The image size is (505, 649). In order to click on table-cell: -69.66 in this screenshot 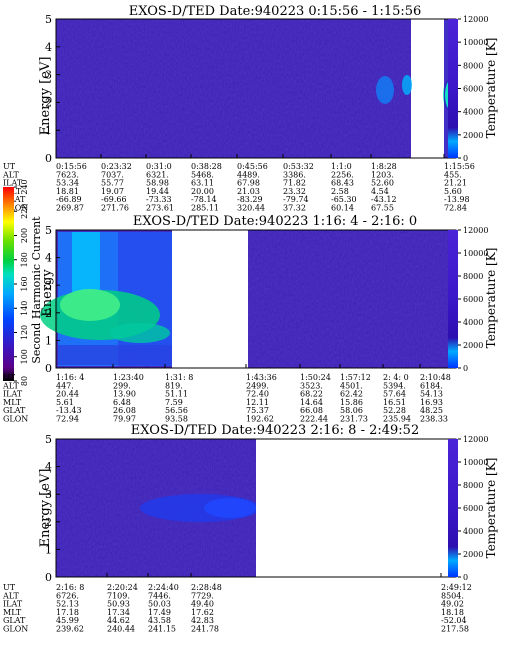, I will do `click(114, 199)`.